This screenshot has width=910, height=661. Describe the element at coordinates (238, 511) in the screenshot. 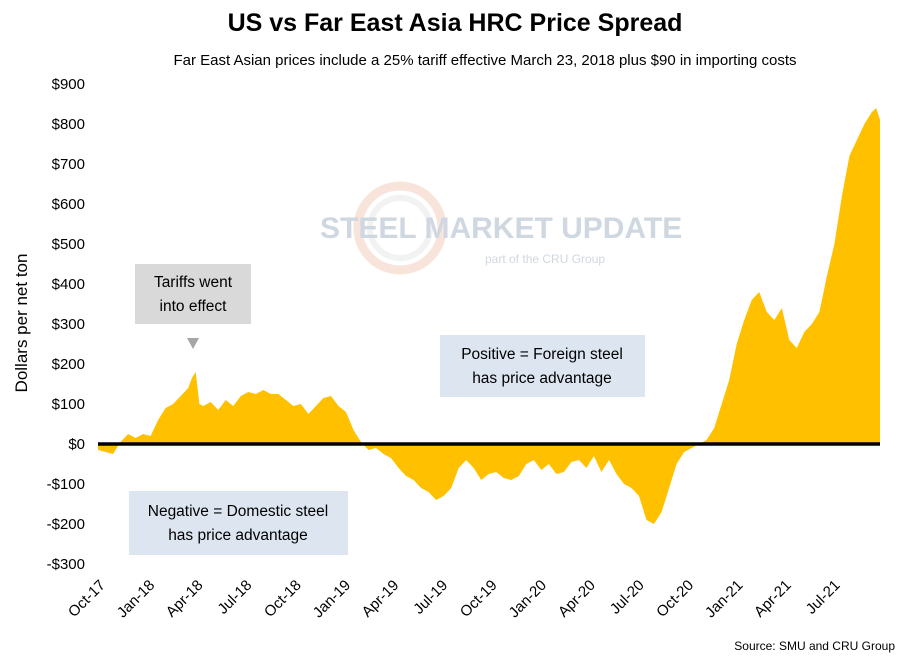

I see `annotation-negative-line1: Negative = Domestic steel` at that location.